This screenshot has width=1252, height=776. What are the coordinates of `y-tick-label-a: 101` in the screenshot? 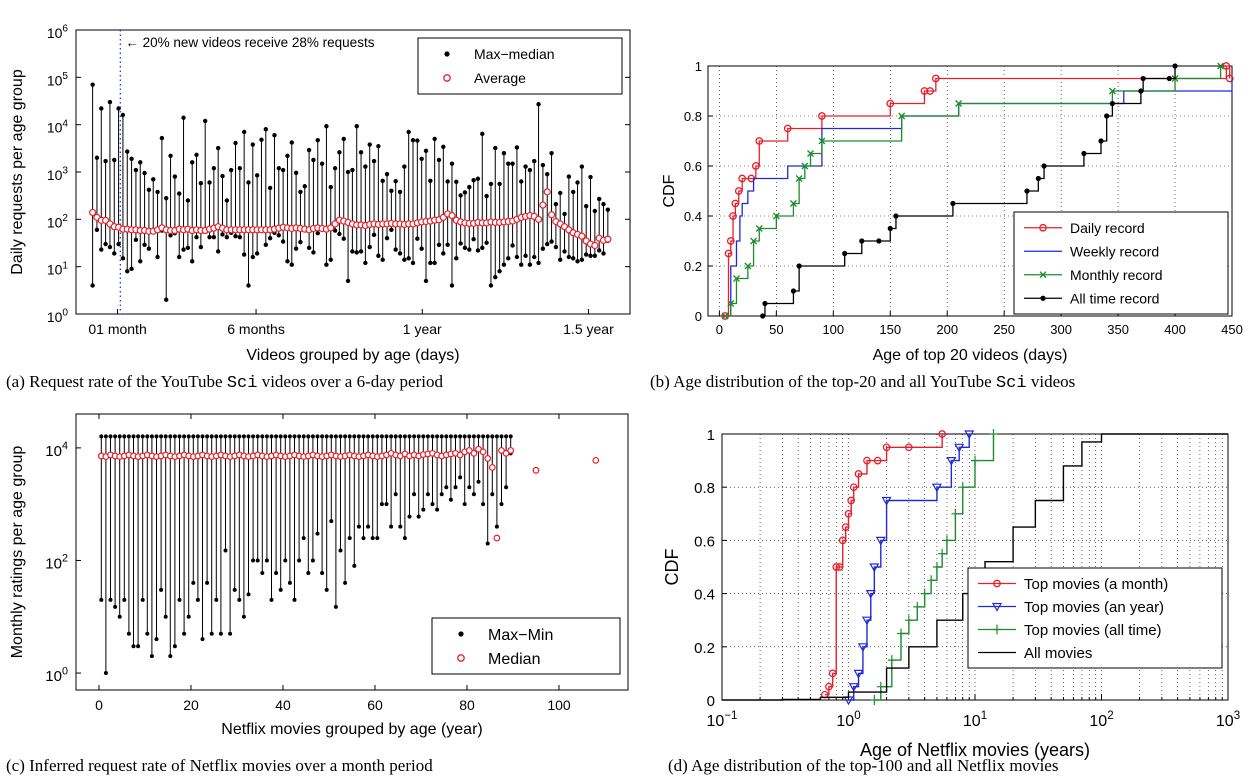 It's located at (58, 268).